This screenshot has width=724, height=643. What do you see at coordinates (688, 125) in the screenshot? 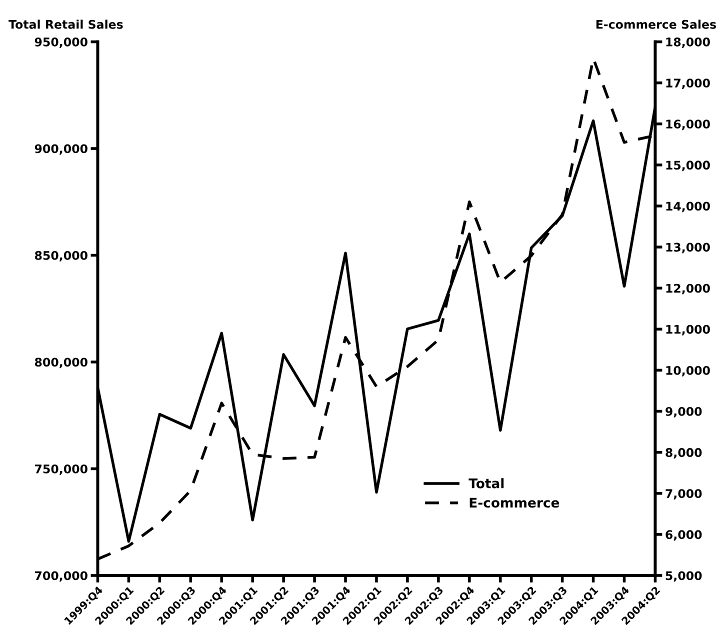
I see `y2-tick-label: 16,000` at bounding box center [688, 125].